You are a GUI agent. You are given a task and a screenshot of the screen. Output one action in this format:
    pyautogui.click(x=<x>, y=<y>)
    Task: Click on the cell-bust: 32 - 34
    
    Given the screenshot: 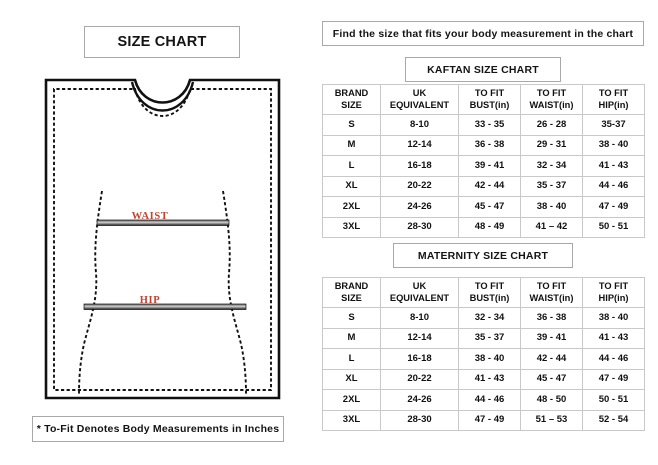 What is the action you would take?
    pyautogui.click(x=489, y=318)
    